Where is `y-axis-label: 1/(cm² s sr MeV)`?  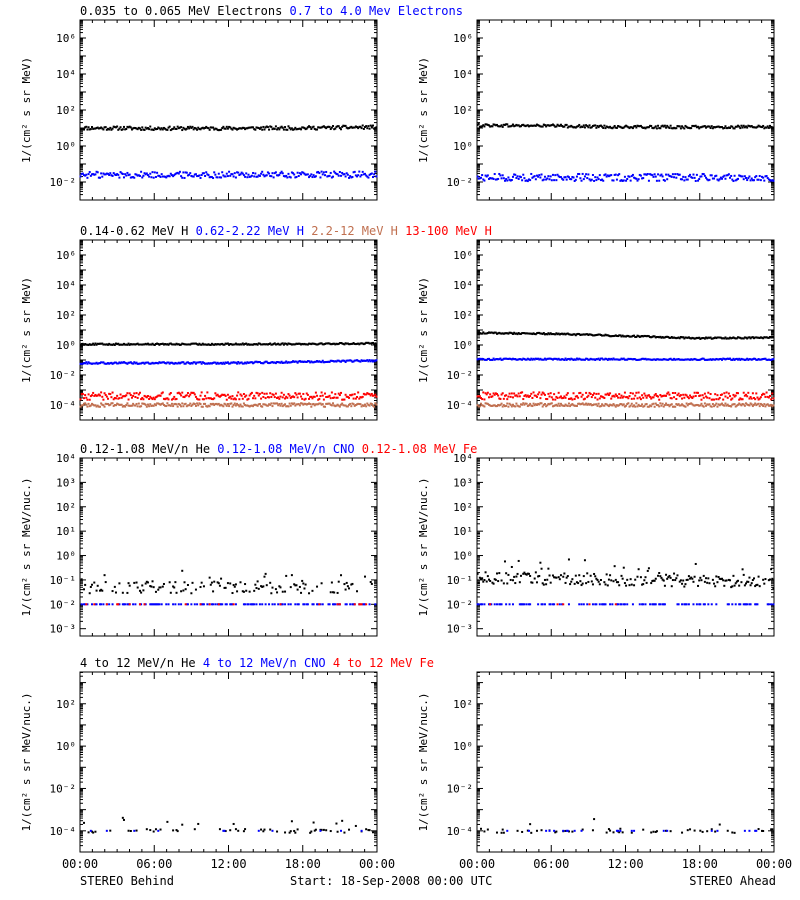 y-axis-label: 1/(cm² s sr MeV) is located at coordinates (26, 330).